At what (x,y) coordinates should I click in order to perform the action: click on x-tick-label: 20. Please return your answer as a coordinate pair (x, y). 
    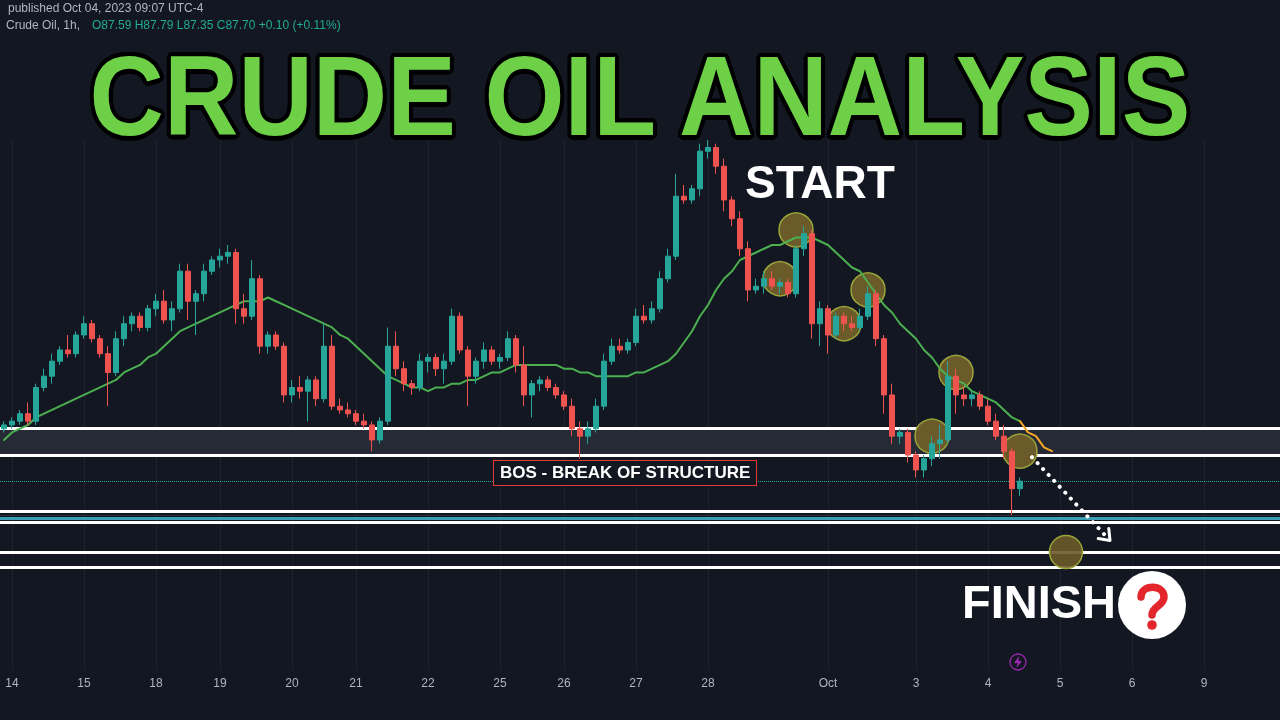
    Looking at the image, I should click on (292, 683).